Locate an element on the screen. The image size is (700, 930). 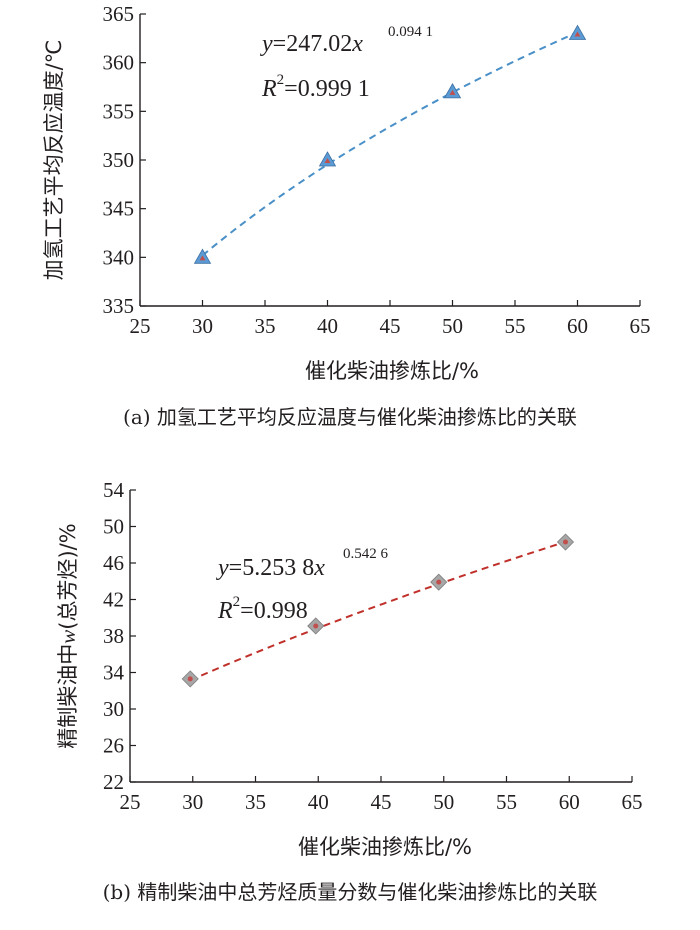
chart-a-x-ticks: 25 30 35 40 45 50 55 60 65 is located at coordinates (390, 319).